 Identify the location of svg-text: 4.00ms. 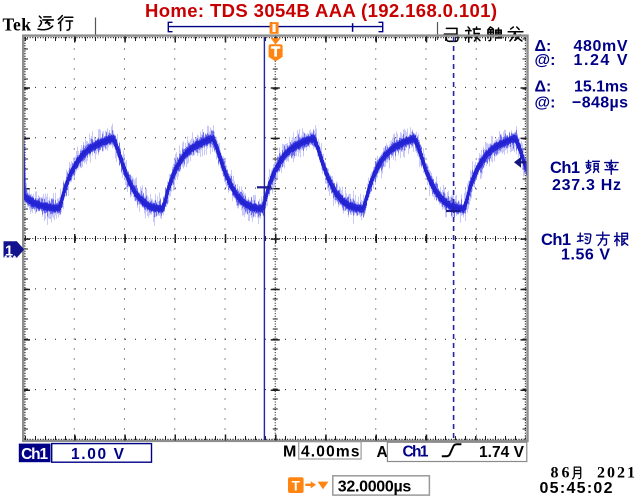
(330, 451).